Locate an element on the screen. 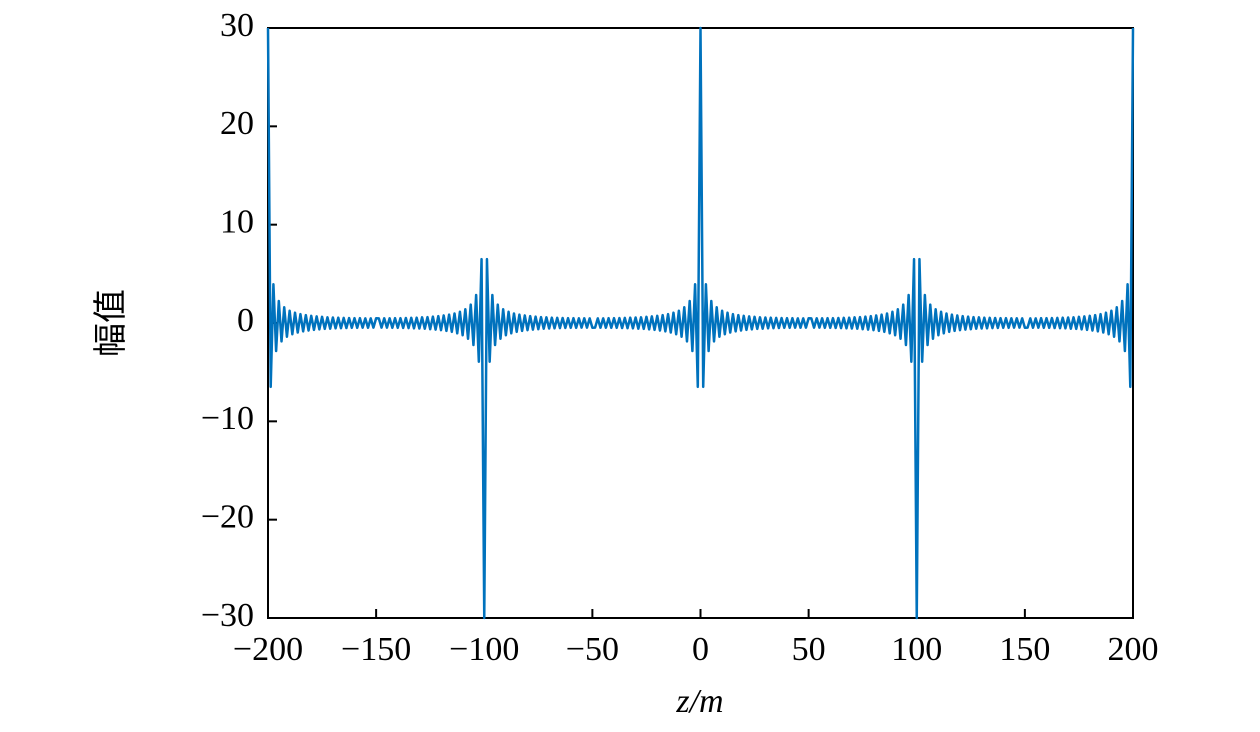  x-tick-label: −150 is located at coordinates (376, 649).